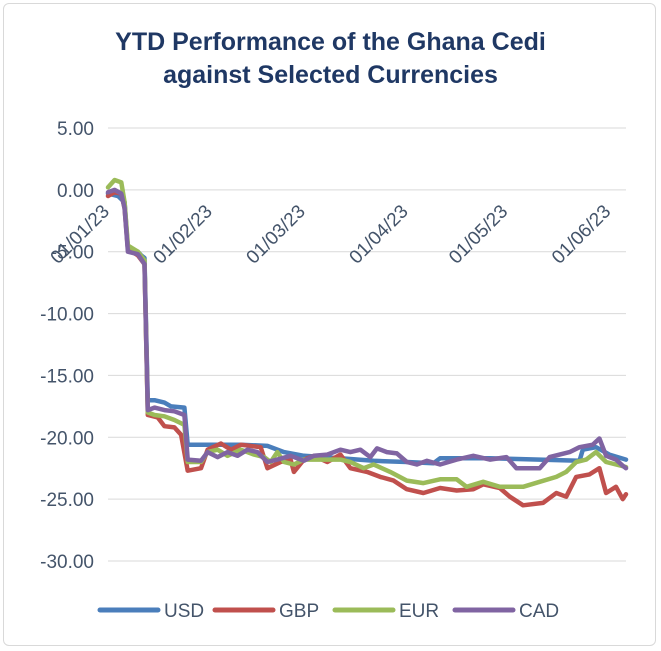  Describe the element at coordinates (67, 438) in the screenshot. I see `y-tick-label: -20.00` at that location.